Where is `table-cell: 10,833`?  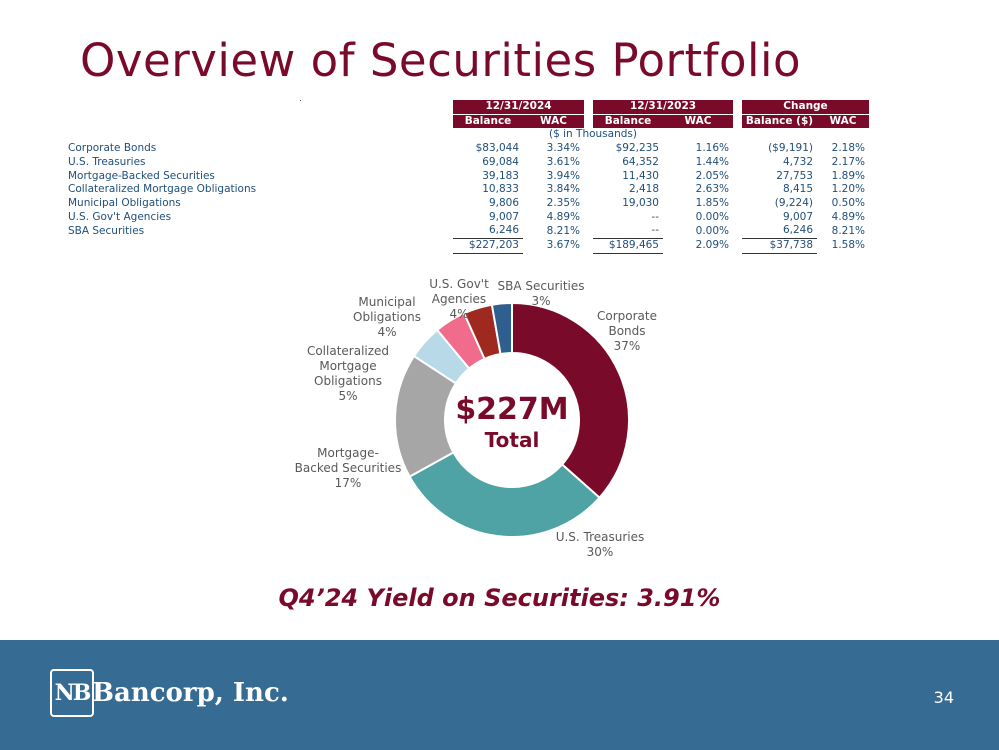 table-cell: 10,833 is located at coordinates (500, 189).